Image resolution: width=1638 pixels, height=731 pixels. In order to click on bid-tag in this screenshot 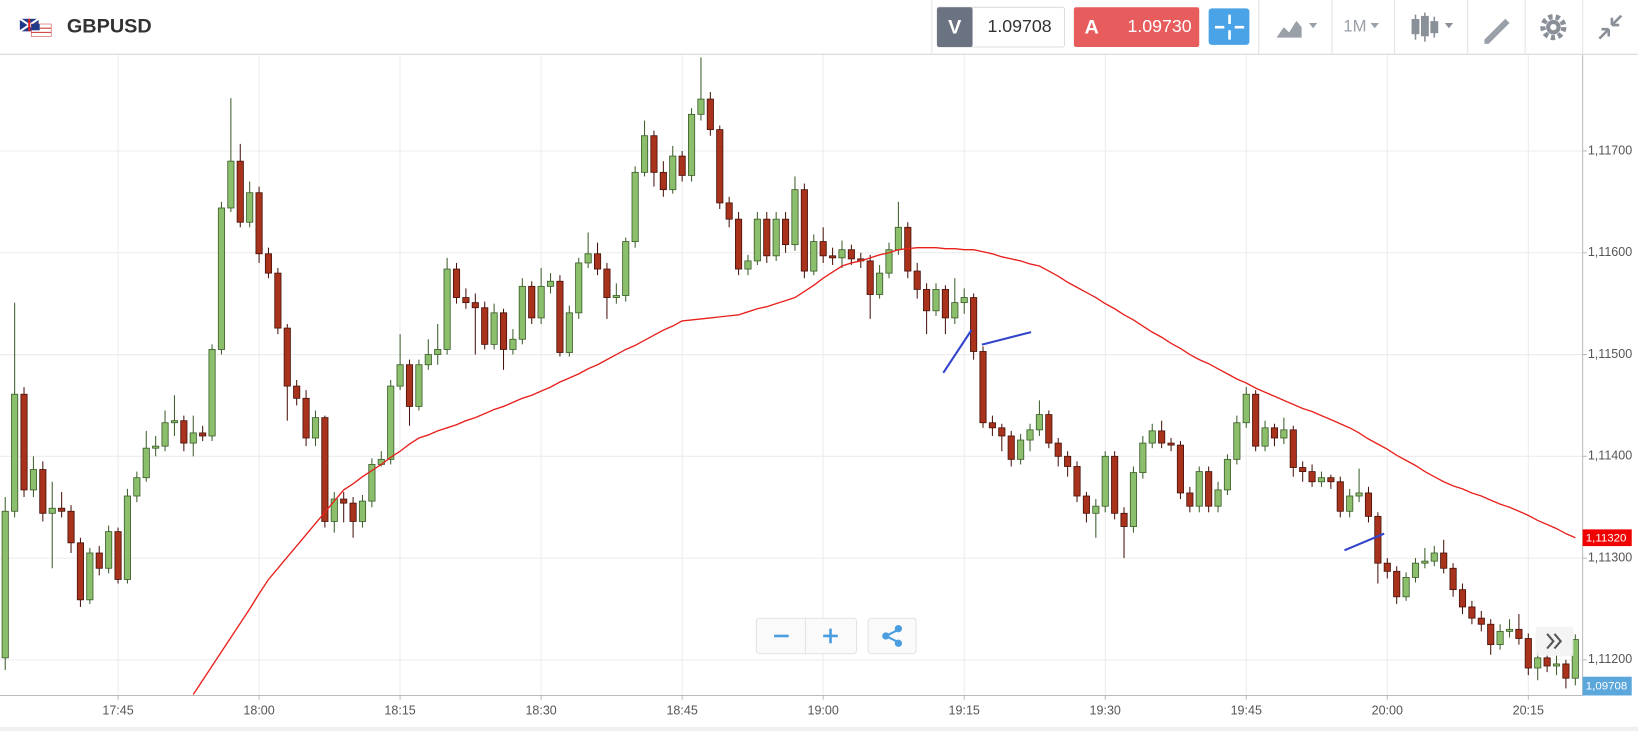, I will do `click(1607, 686)`.